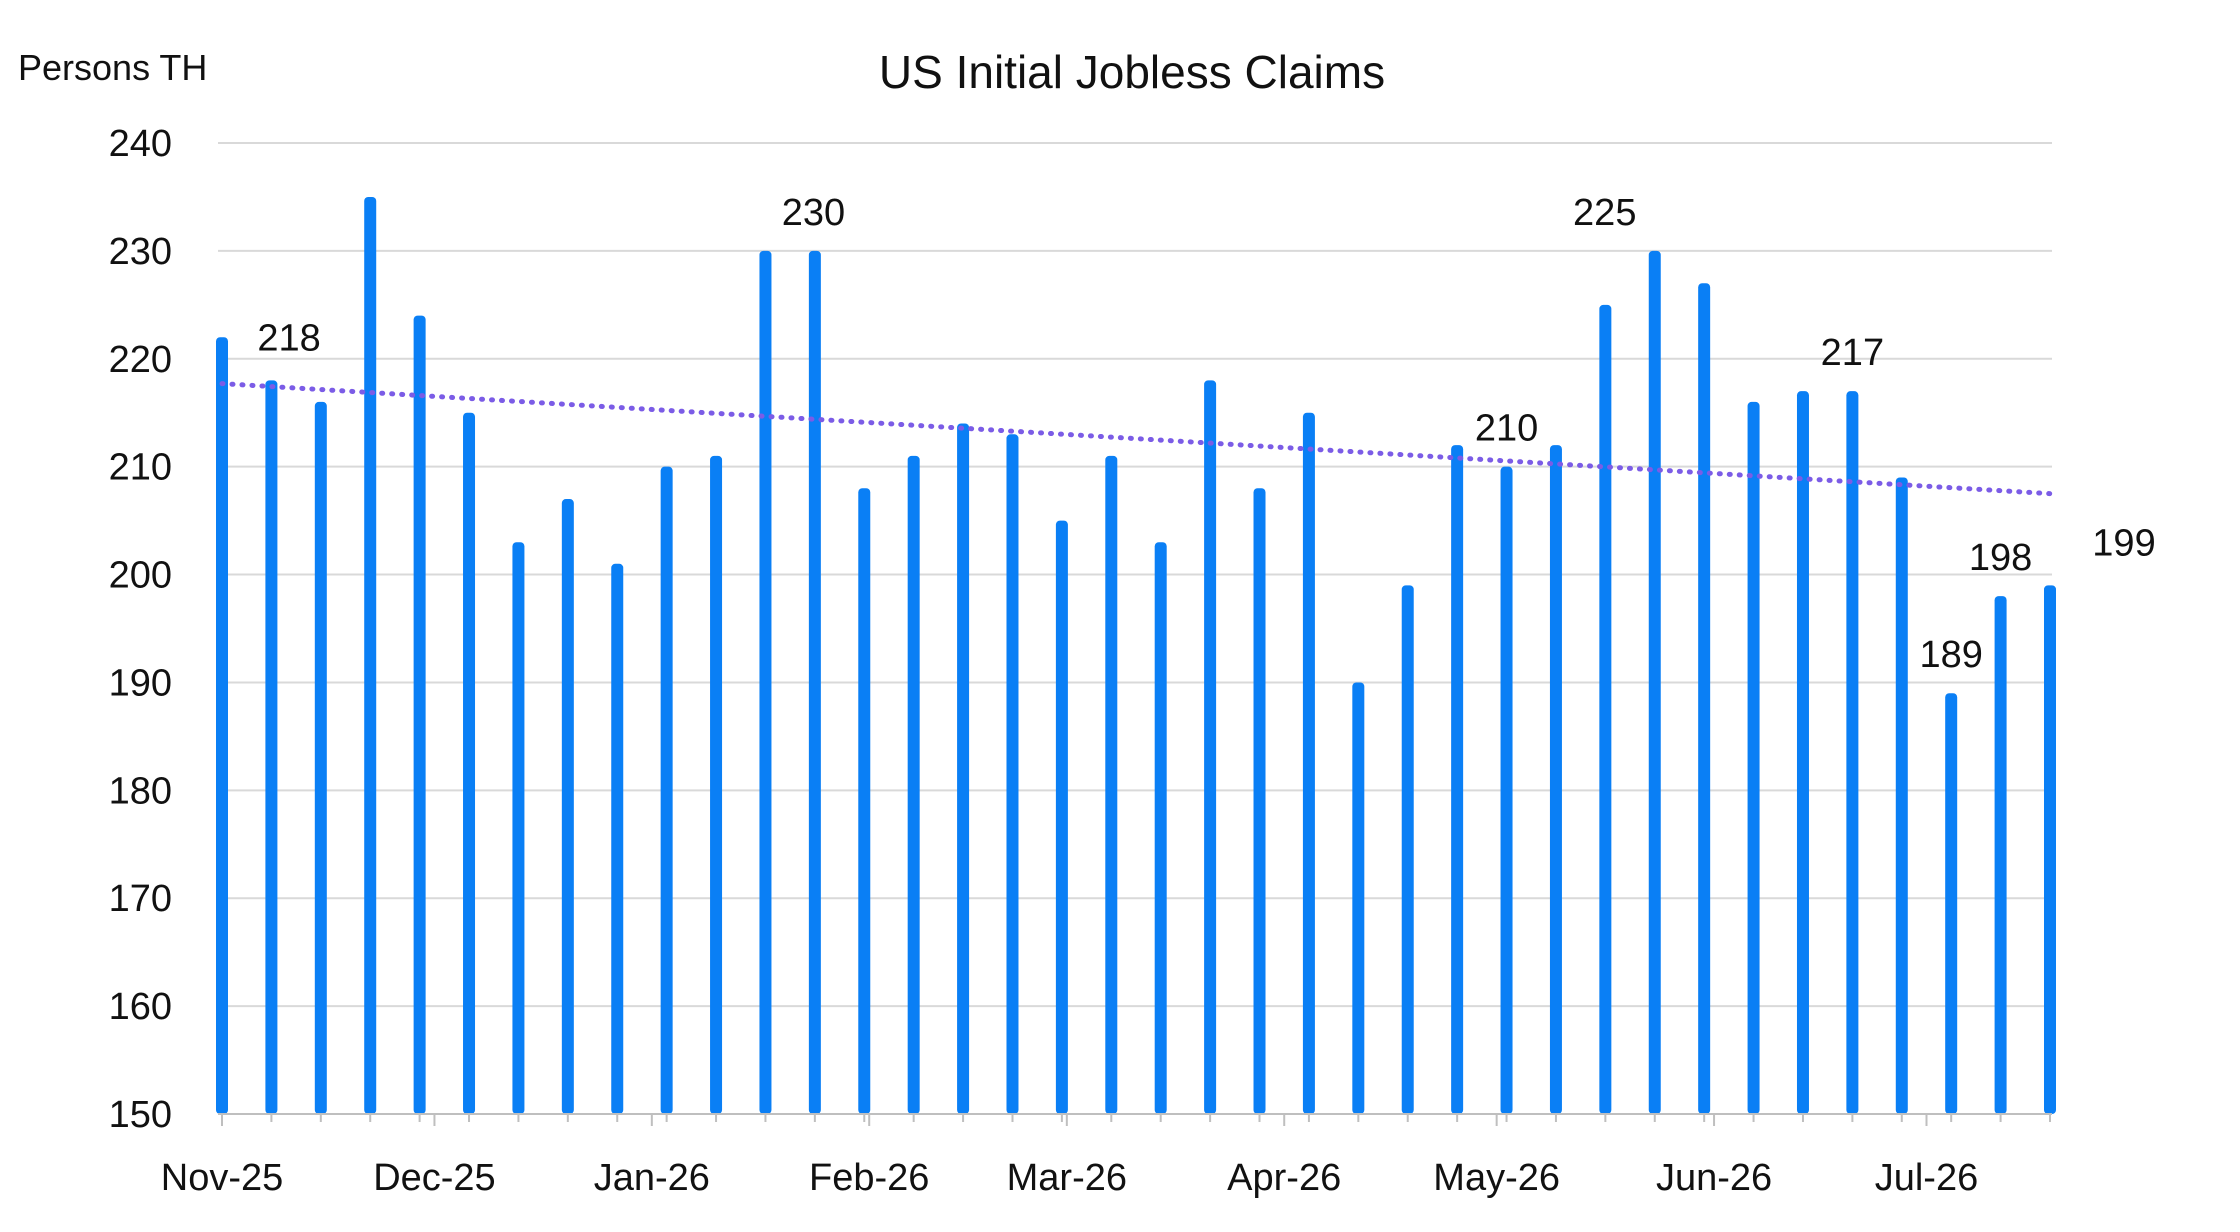  What do you see at coordinates (140, 252) in the screenshot?
I see `y-tick-label: 230` at bounding box center [140, 252].